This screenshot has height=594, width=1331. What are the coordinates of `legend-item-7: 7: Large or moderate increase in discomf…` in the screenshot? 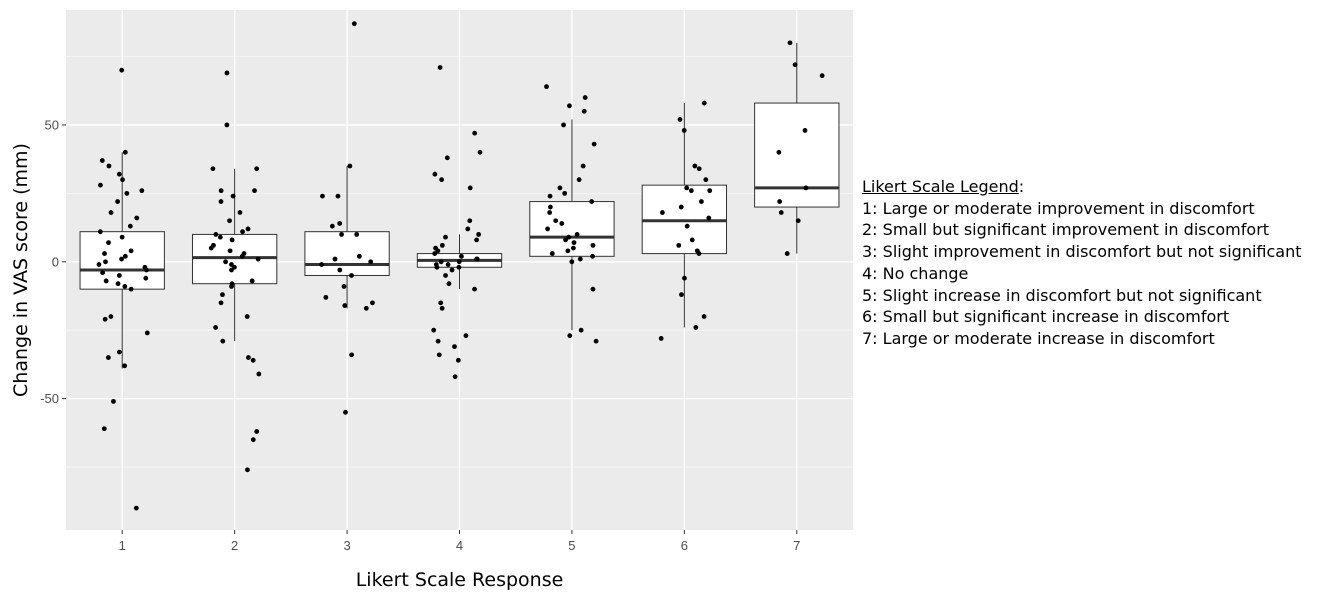 It's located at (1038, 338).